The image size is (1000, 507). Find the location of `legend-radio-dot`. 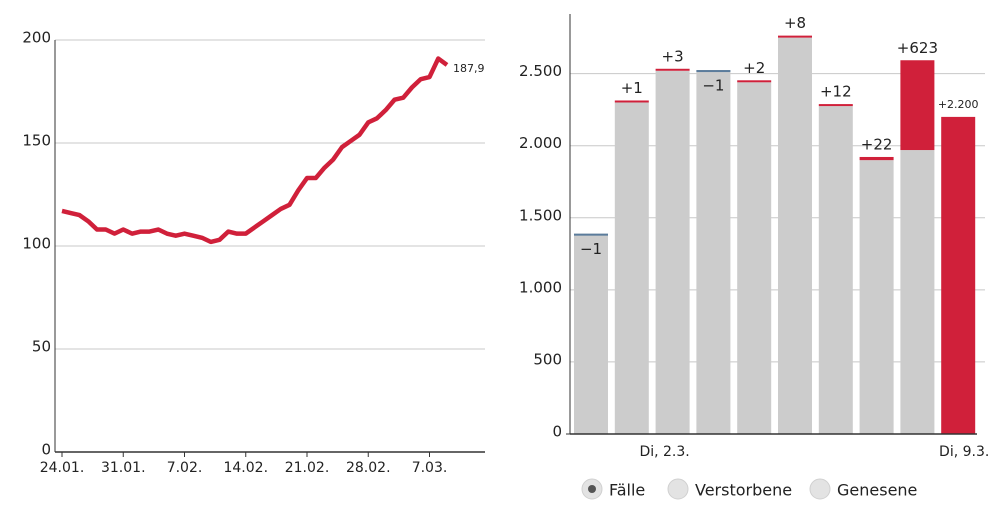

legend-radio-dot is located at coordinates (592, 489).